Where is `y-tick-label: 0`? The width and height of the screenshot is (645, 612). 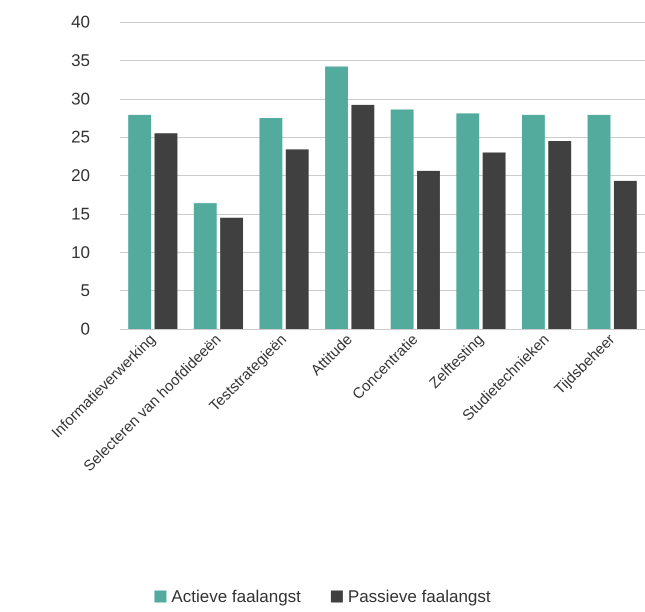 y-tick-label: 0 is located at coordinates (85, 329).